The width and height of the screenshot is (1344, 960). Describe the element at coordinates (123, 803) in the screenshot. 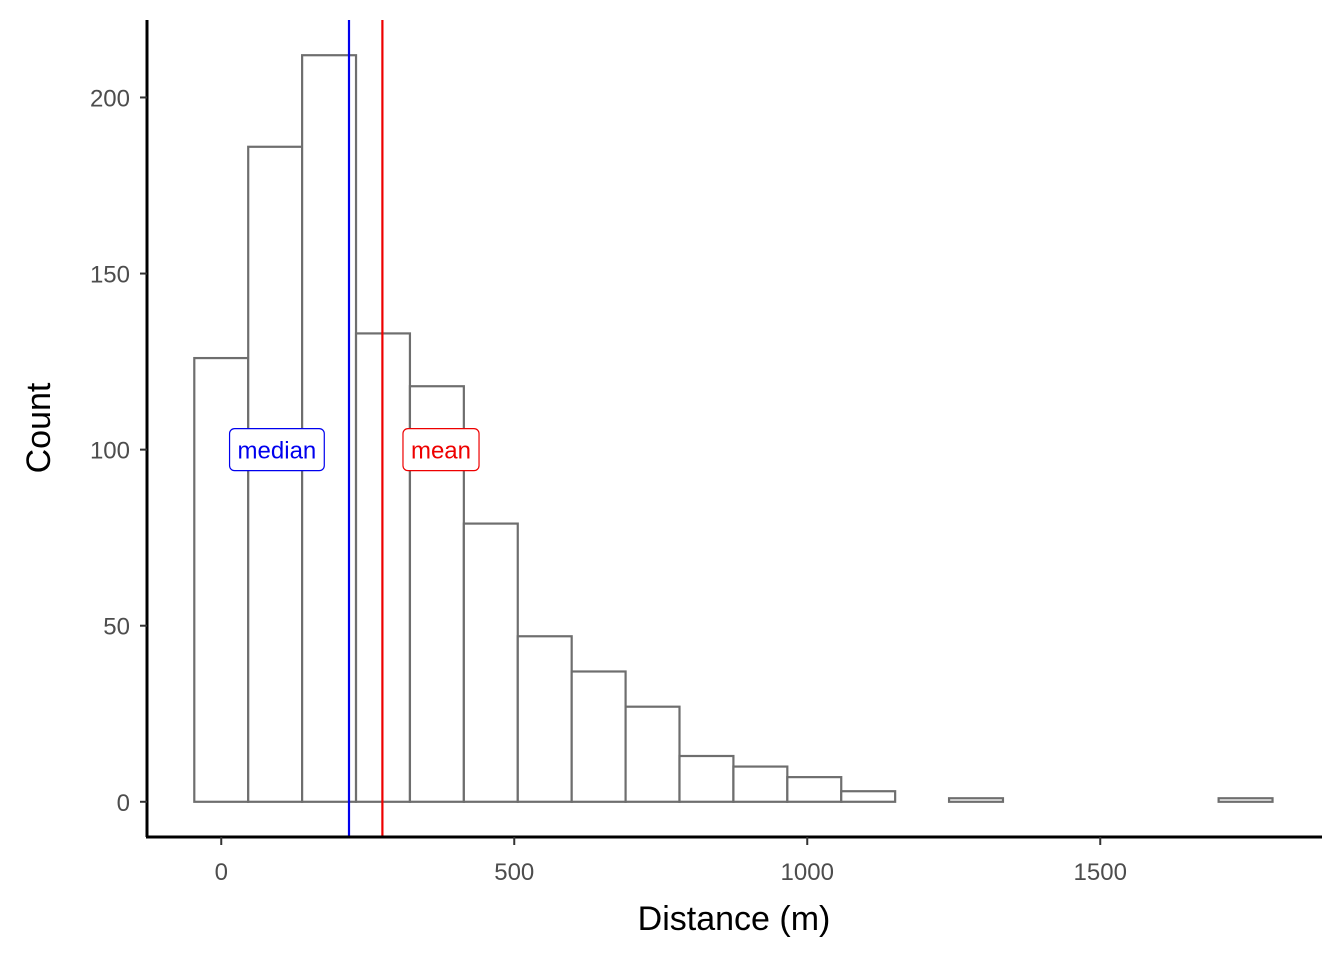

I see `y-tick-label: 0` at that location.